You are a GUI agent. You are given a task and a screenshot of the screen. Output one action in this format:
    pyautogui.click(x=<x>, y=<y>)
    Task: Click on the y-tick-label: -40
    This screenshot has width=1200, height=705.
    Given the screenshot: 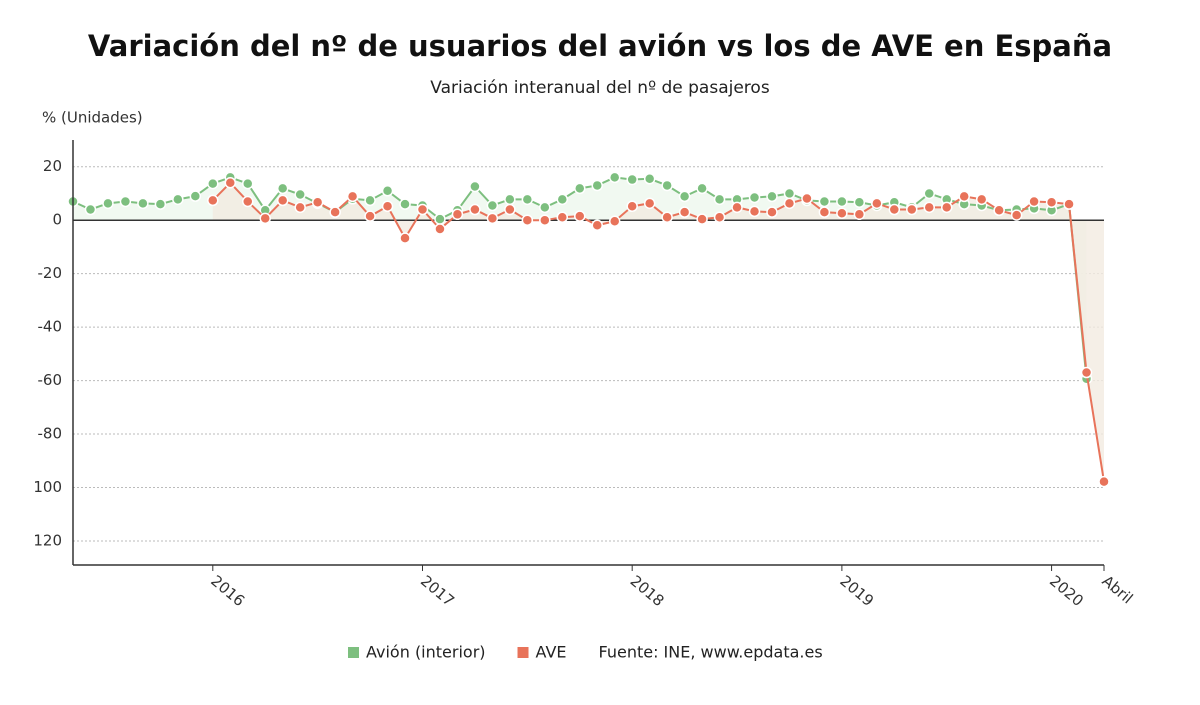 What is the action you would take?
    pyautogui.click(x=50, y=327)
    